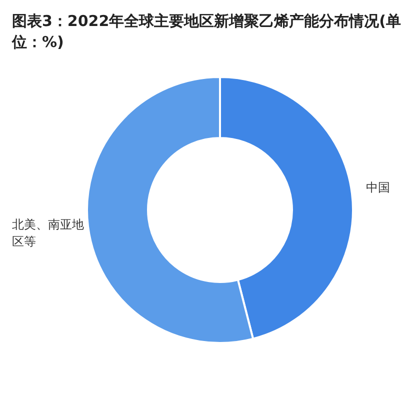  I want to click on slice-label: 中国, so click(378, 187).